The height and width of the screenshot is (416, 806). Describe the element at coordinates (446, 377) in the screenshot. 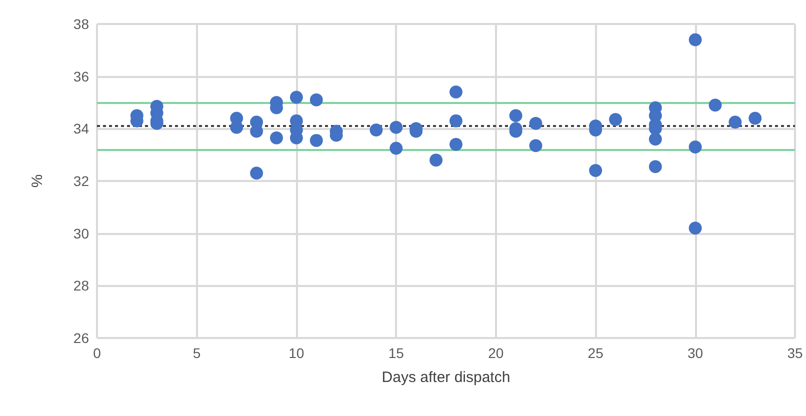

I see `x-axis-title: Days after dispatch` at that location.